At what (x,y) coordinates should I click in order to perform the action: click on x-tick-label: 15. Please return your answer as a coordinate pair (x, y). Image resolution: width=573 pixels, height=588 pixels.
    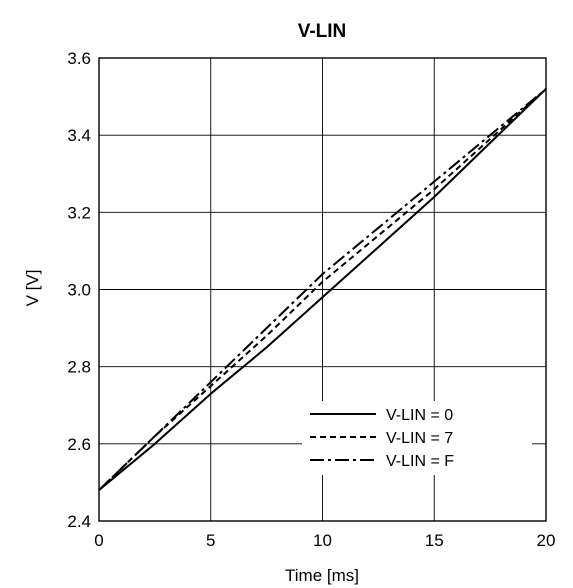
    Looking at the image, I should click on (434, 540).